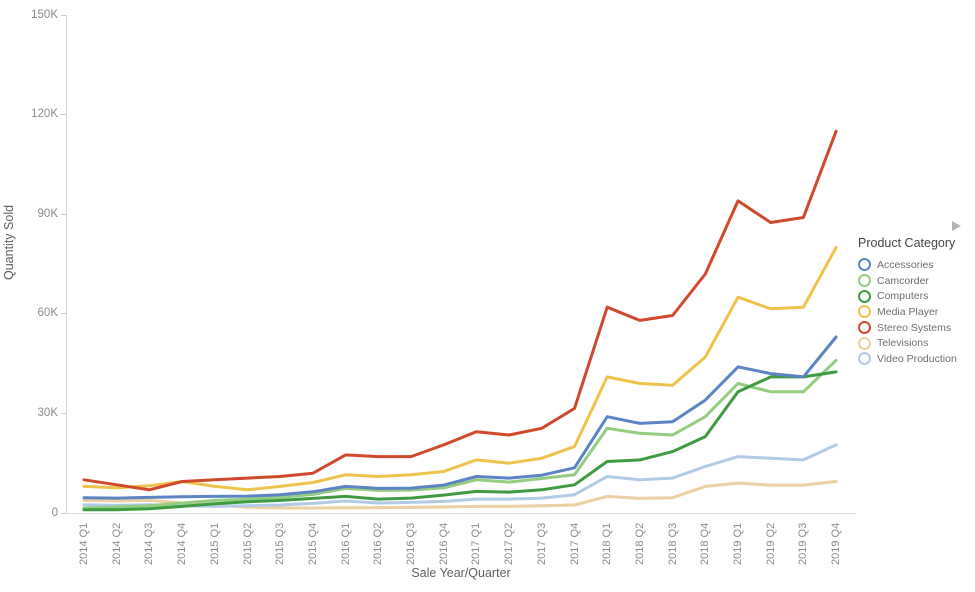 This screenshot has width=975, height=592. What do you see at coordinates (836, 543) in the screenshot?
I see `x-tick-label: 2019 Q4` at bounding box center [836, 543].